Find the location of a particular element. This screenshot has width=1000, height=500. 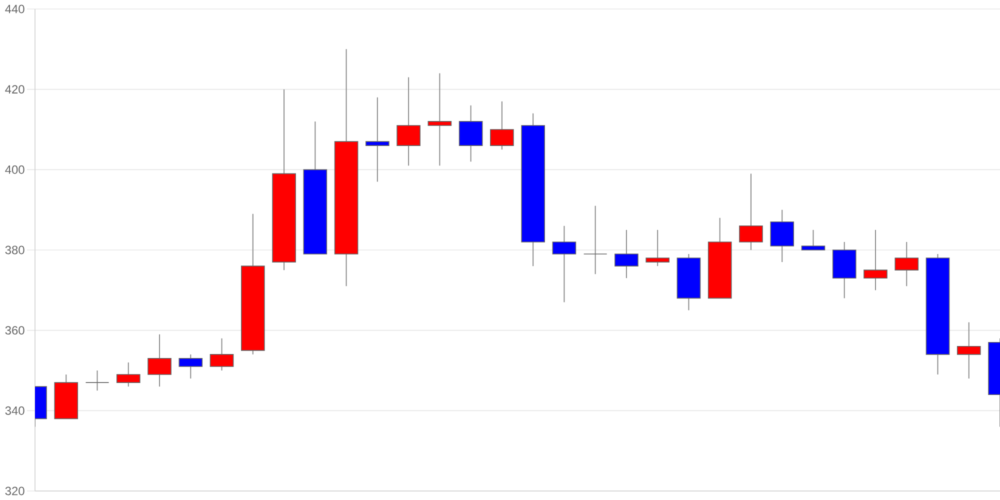

y-tick-label: 340 is located at coordinates (14, 410).